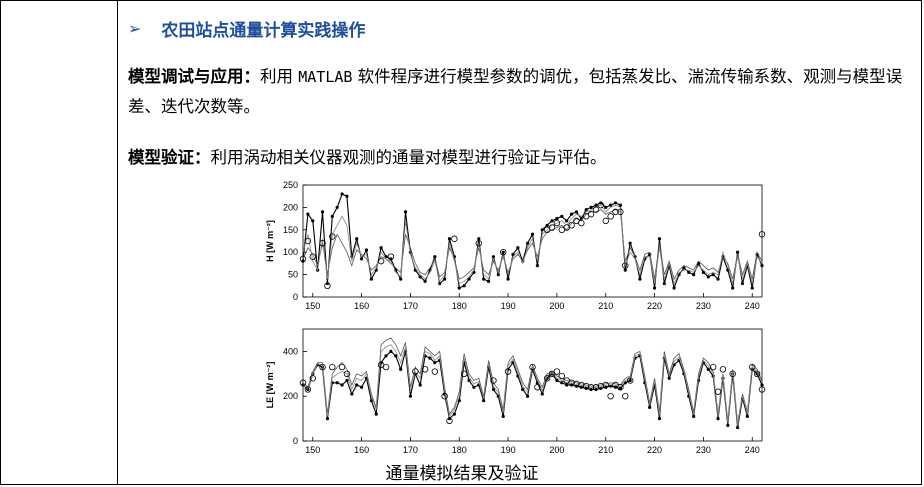  I want to click on para1-label: 模型调试与应用：, so click(194, 76).